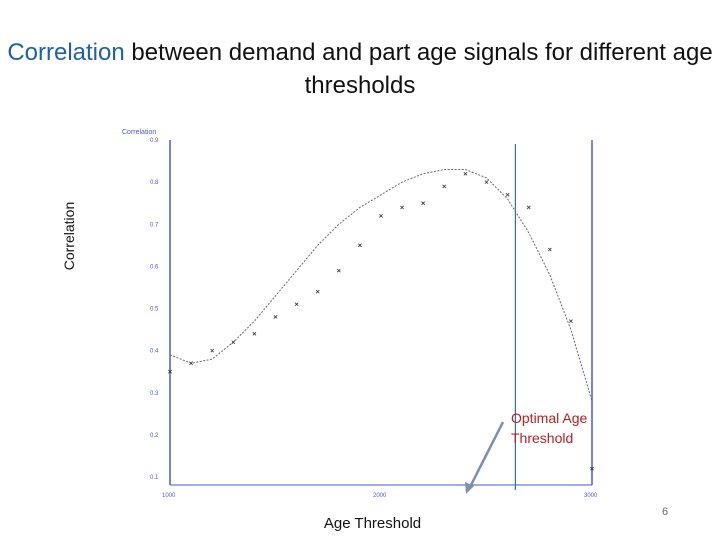 The image size is (720, 540). Describe the element at coordinates (154, 183) in the screenshot. I see `y-tick-label: 0.8` at that location.